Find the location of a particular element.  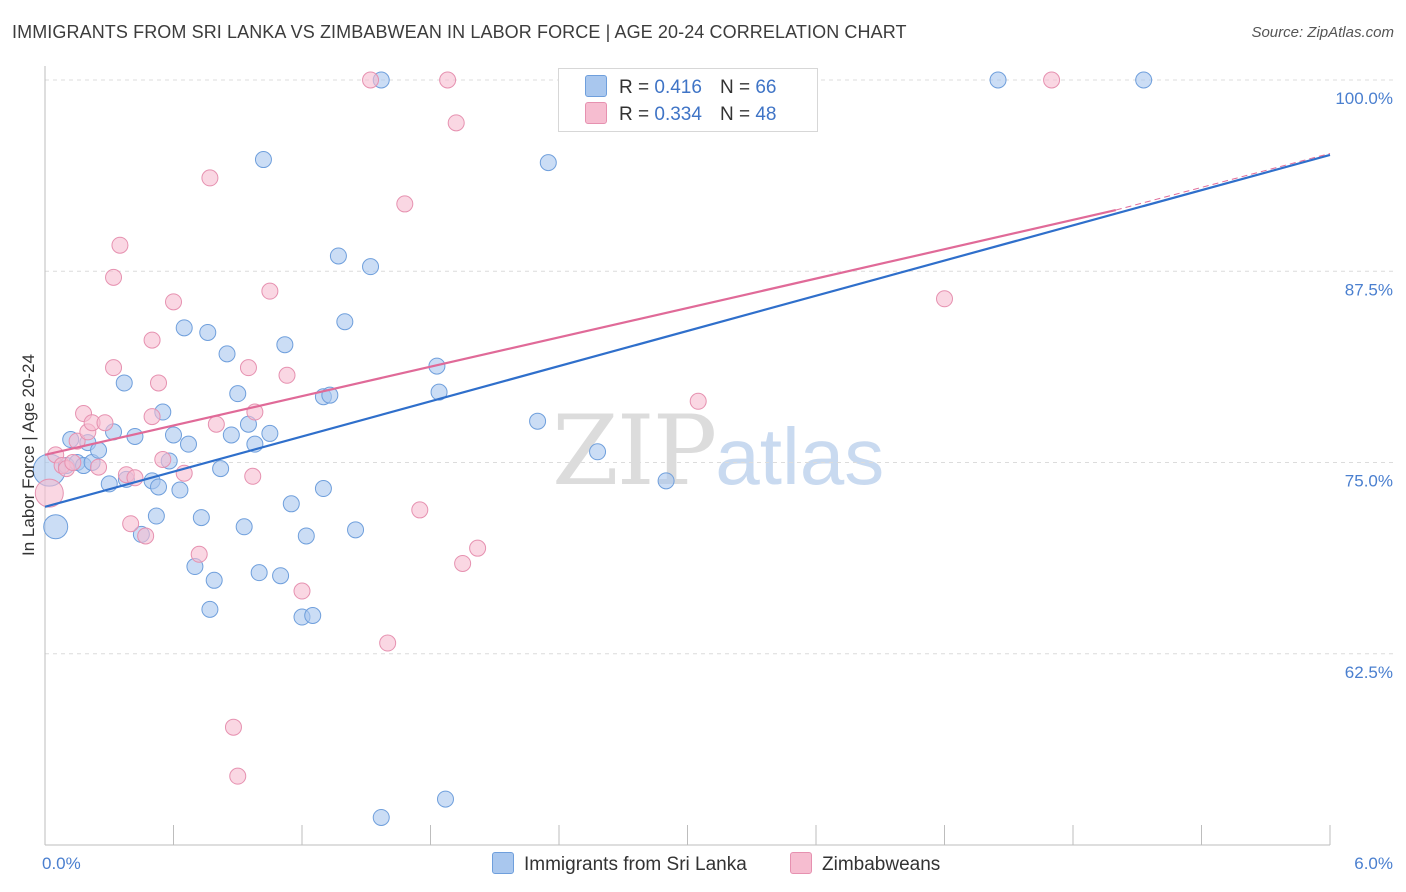

legend-r-value-zimbabweans: 0.334 is located at coordinates (678, 114).